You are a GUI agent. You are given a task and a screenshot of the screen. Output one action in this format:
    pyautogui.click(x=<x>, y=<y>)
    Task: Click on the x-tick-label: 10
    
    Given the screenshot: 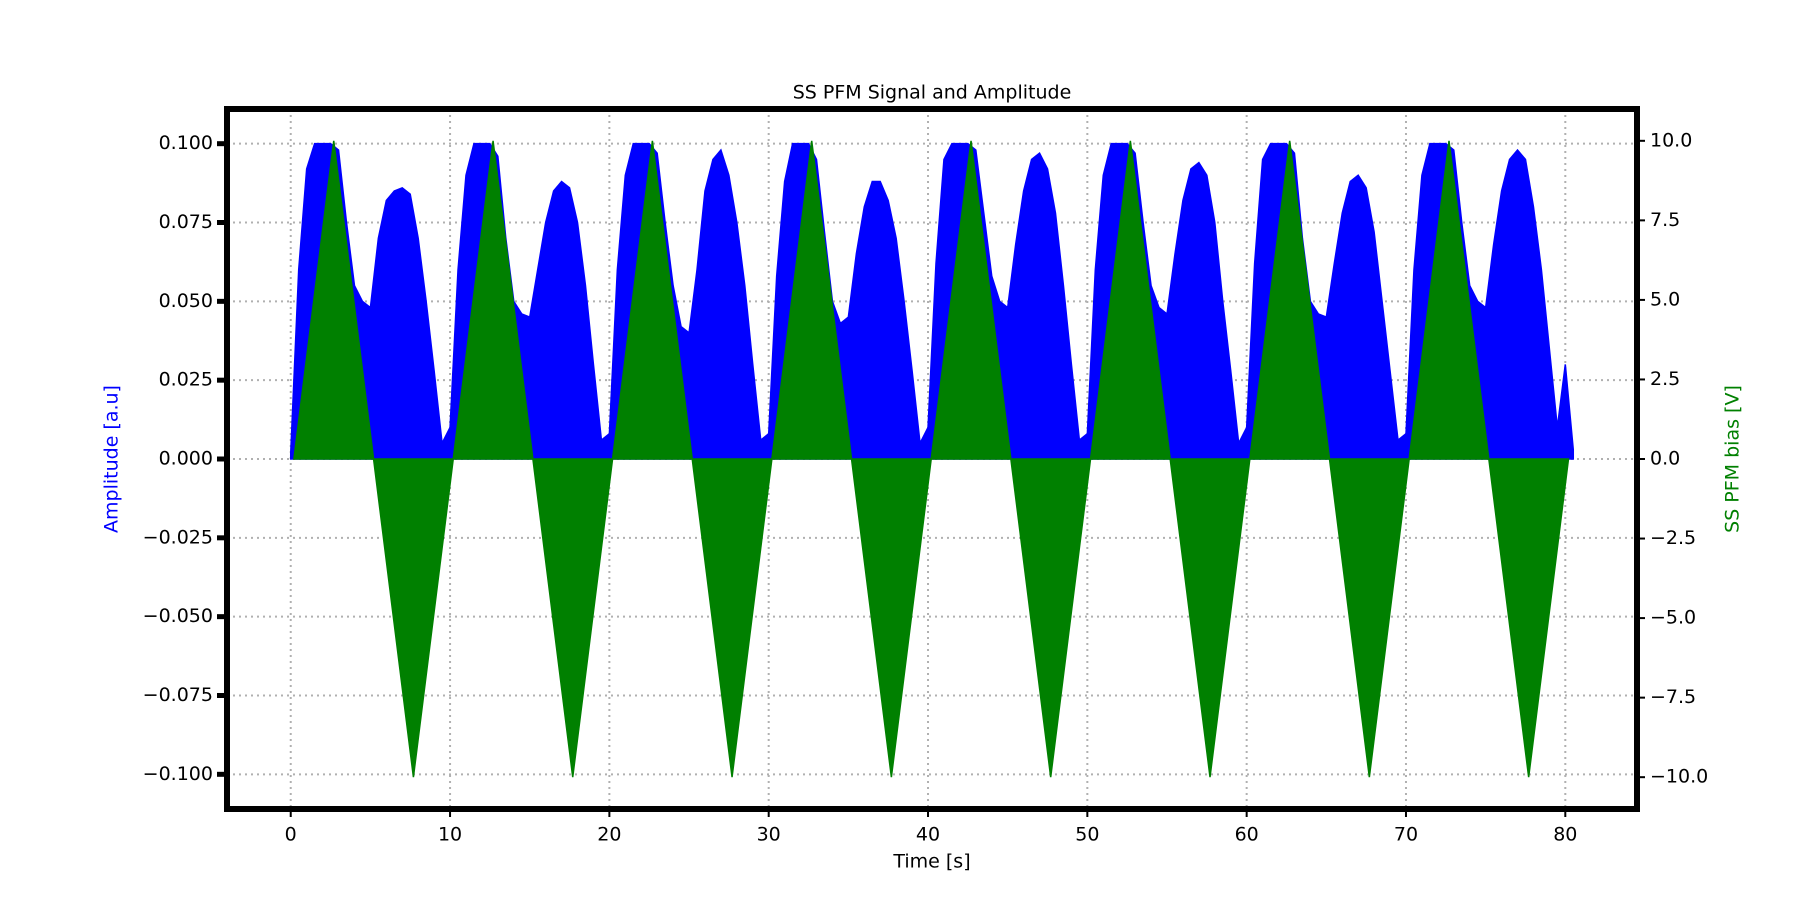 What is the action you would take?
    pyautogui.click(x=450, y=835)
    